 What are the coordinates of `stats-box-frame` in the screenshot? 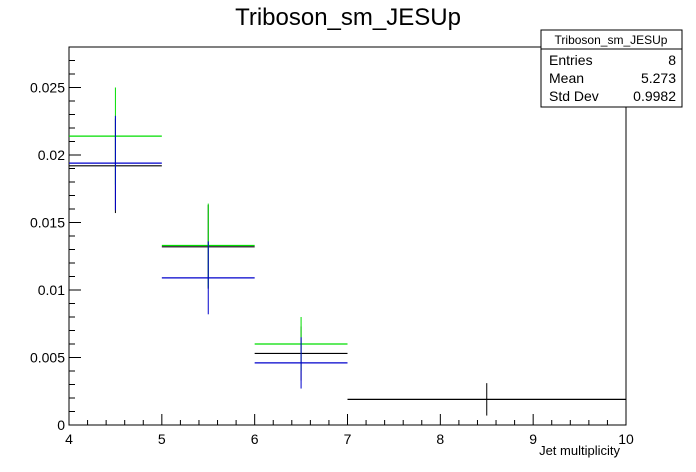 It's located at (611, 68).